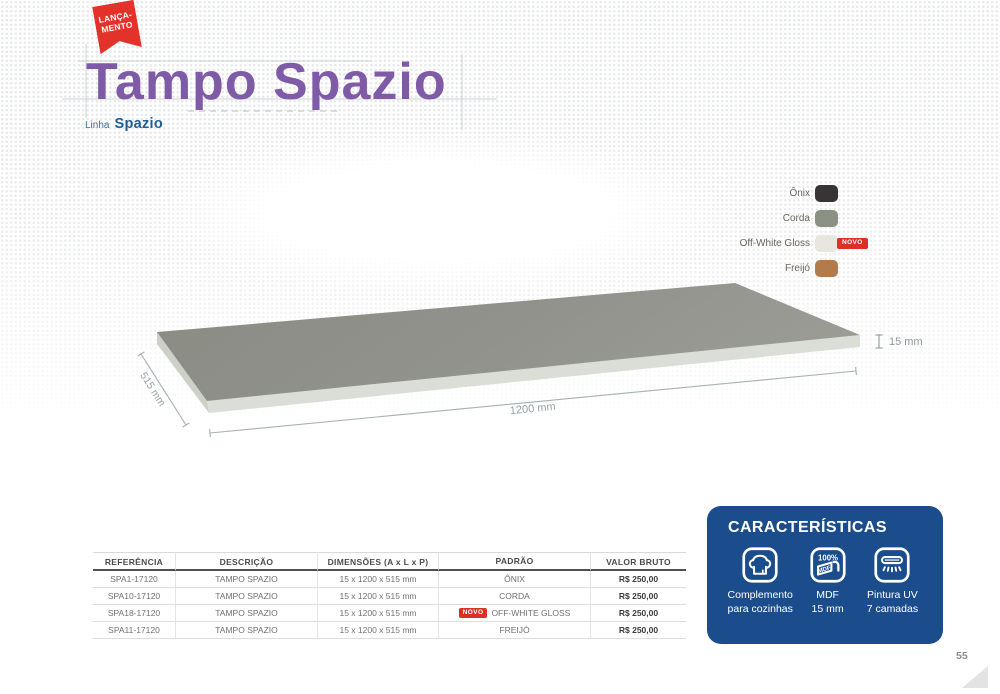 This screenshot has width=1000, height=694. Describe the element at coordinates (828, 558) in the screenshot. I see `svg-text: 100%` at that location.